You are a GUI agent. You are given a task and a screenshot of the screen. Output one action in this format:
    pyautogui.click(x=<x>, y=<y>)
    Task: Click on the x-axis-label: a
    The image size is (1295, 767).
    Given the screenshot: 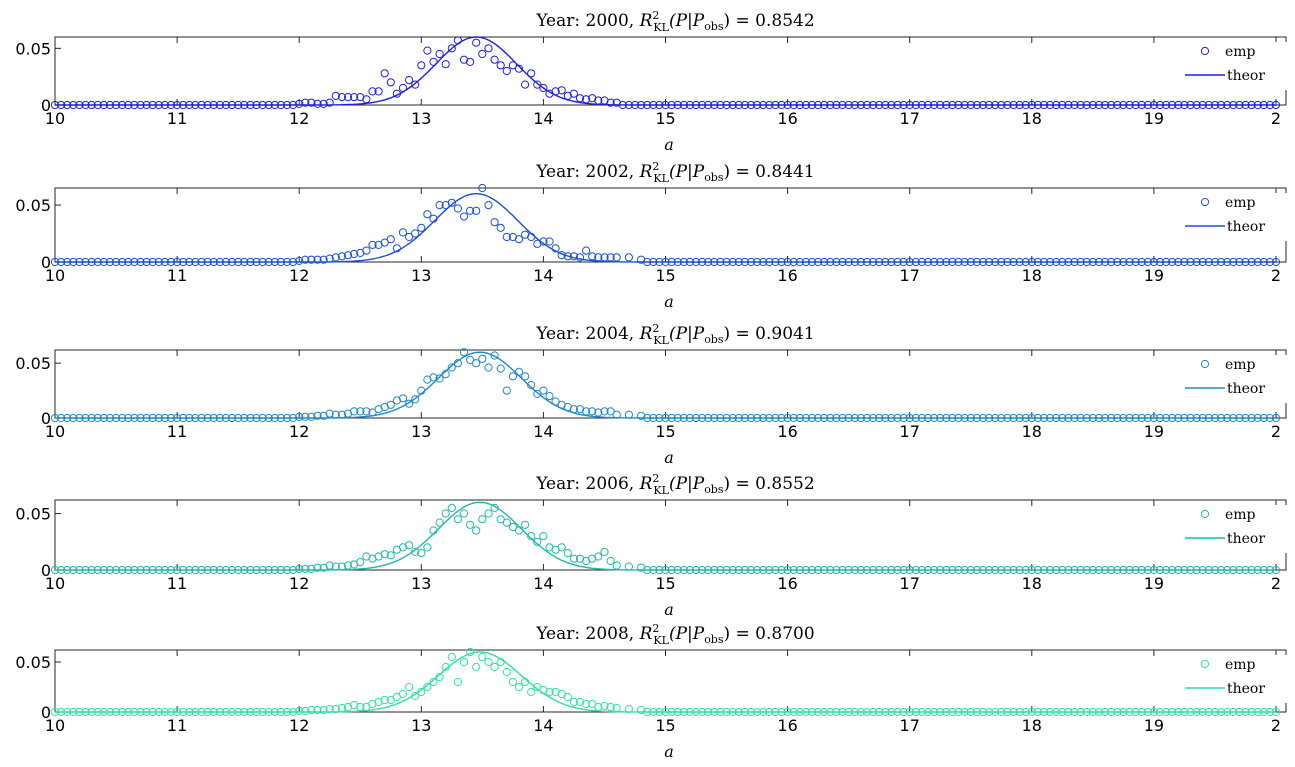 What is the action you would take?
    pyautogui.click(x=669, y=457)
    